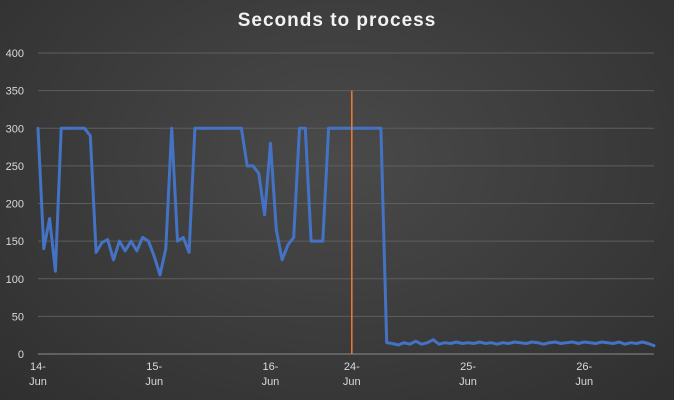  Describe the element at coordinates (154, 367) in the screenshot. I see `x-tick-label: 15-` at that location.